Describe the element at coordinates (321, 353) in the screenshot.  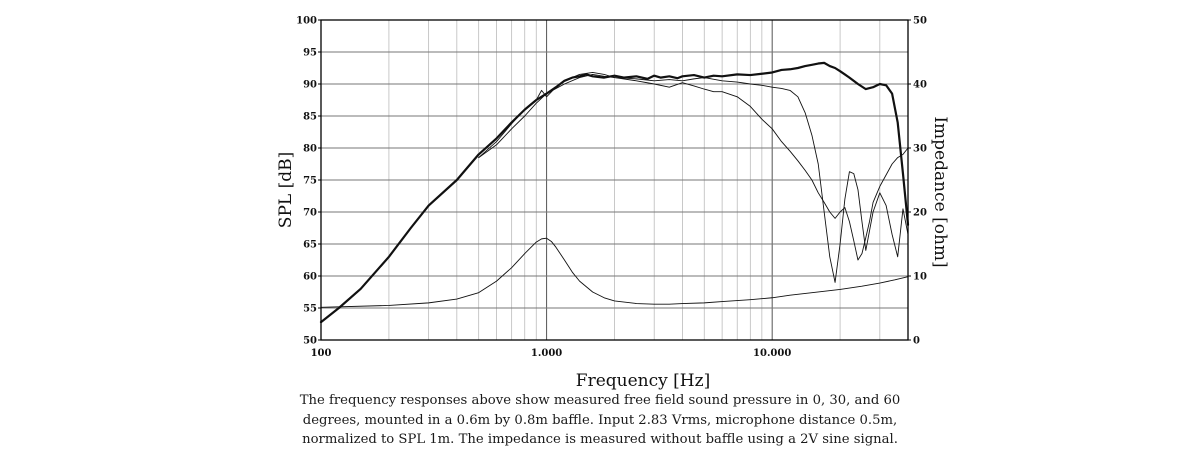
I see `x-tick-label: 100` at that location.